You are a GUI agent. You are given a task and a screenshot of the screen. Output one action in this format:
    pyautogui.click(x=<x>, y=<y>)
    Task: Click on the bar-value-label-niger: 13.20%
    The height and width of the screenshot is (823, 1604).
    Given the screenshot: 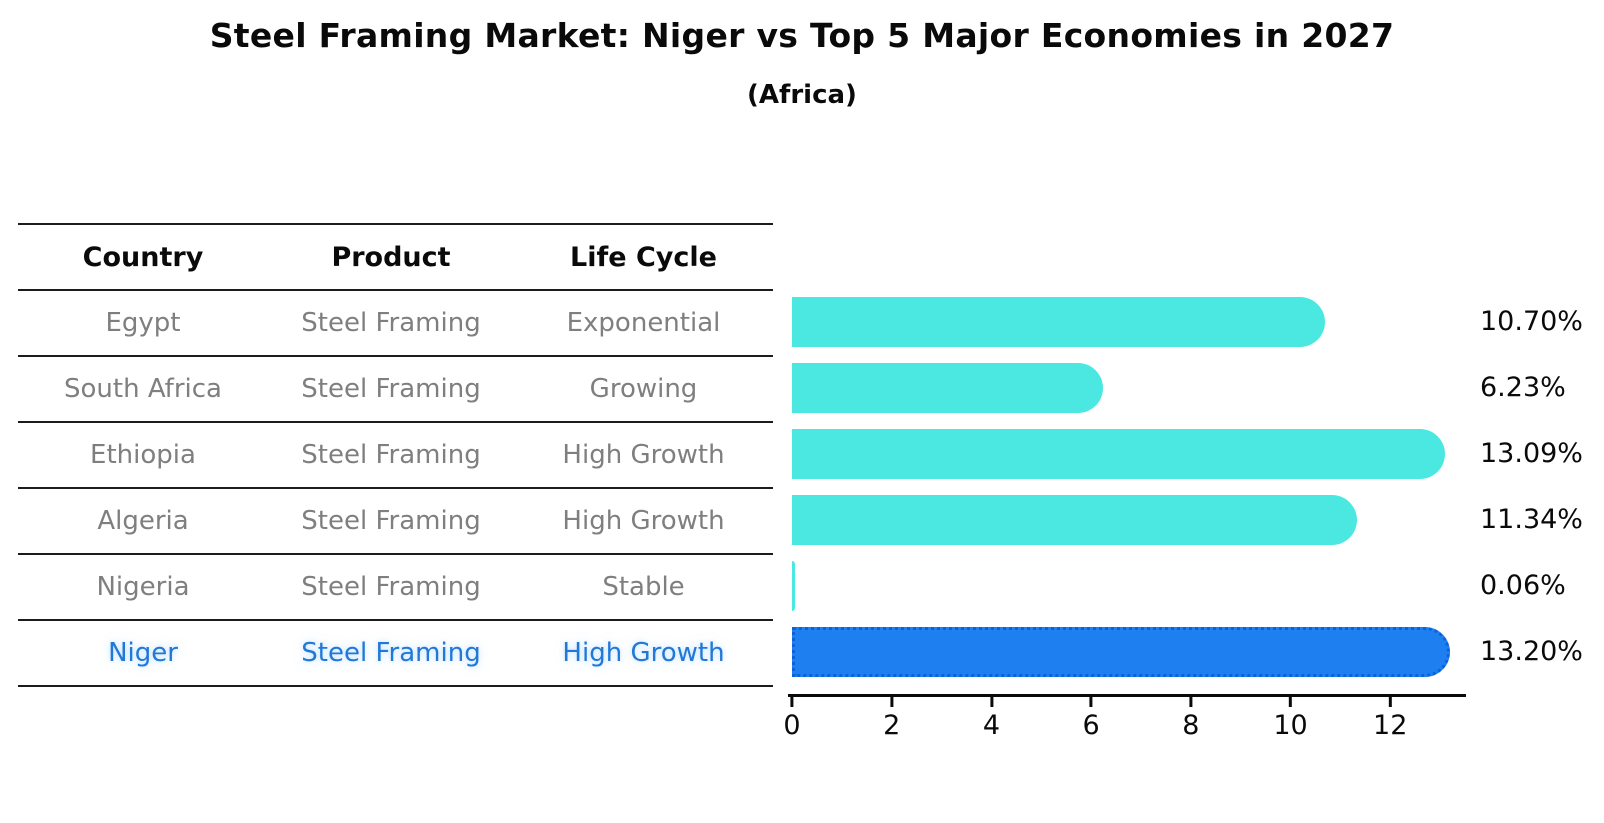 What is the action you would take?
    pyautogui.click(x=1531, y=651)
    